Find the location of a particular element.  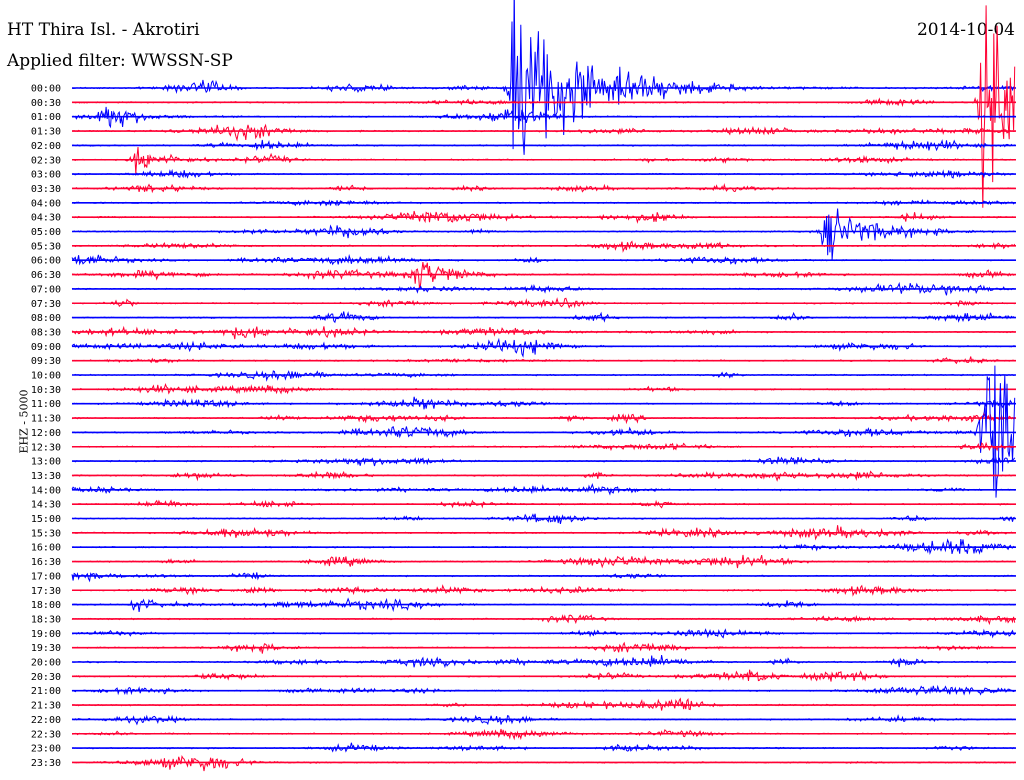

trace-2000 is located at coordinates (543, 662).